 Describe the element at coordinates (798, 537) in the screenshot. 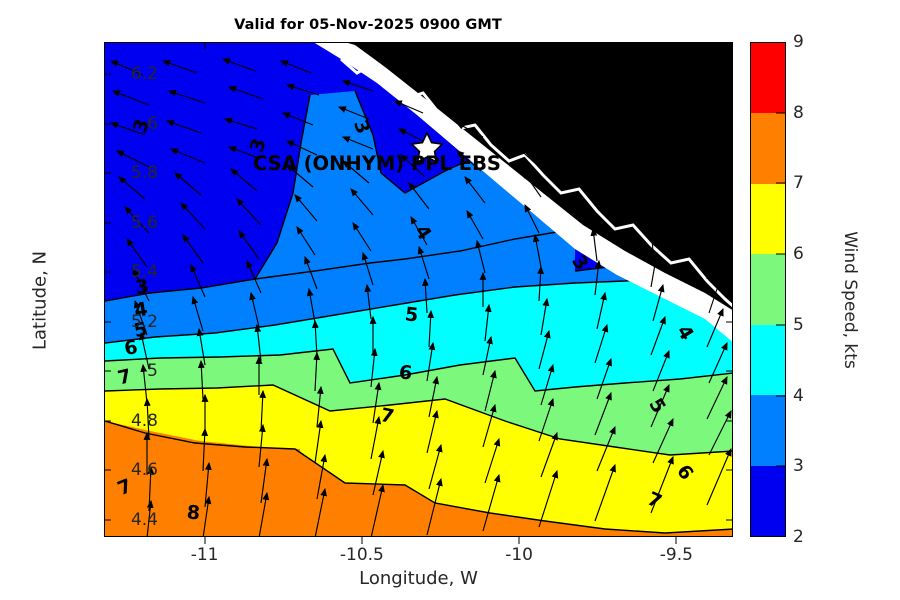

I see `colorbar-tick-label: 2` at that location.